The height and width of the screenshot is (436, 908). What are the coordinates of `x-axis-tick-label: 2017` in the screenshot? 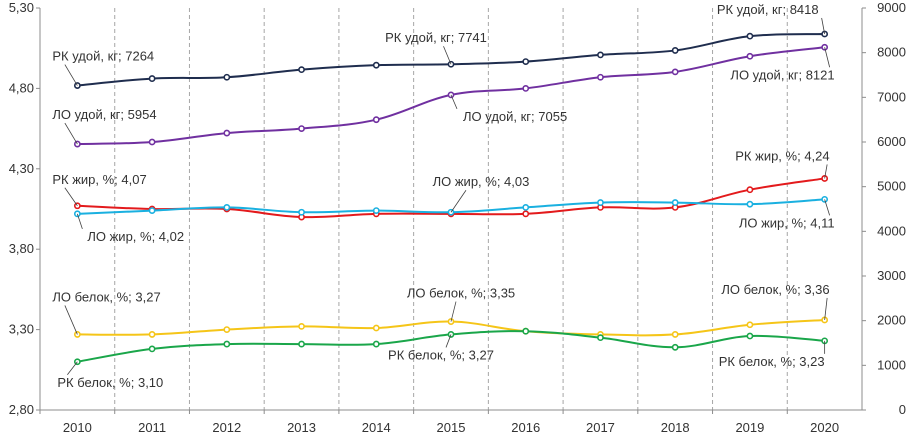 It's located at (600, 427).